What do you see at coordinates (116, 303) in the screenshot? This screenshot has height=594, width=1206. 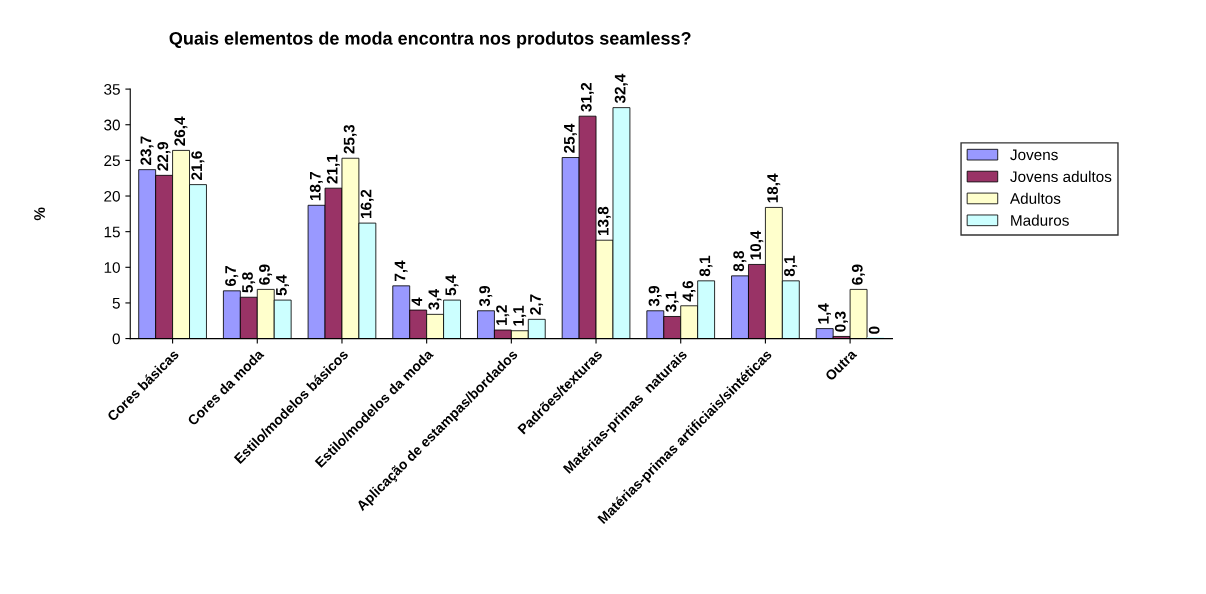 I see `y-tick-label: 5` at bounding box center [116, 303].